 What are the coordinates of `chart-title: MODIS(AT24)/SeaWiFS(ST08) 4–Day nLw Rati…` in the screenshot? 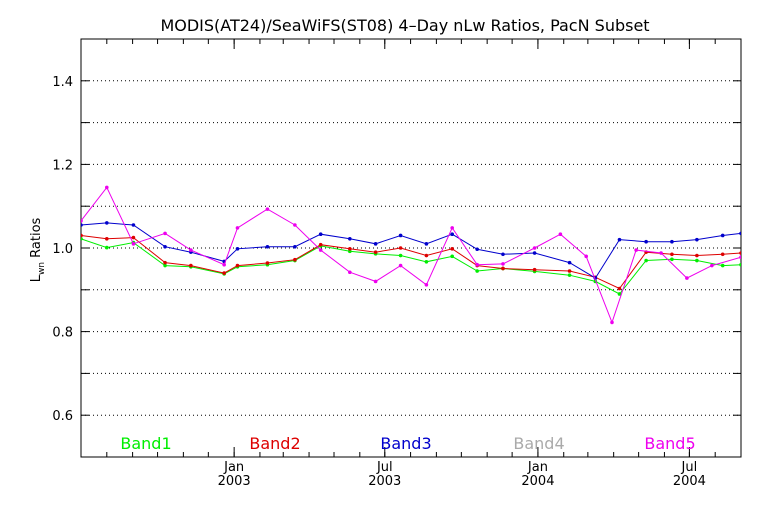 It's located at (404, 25).